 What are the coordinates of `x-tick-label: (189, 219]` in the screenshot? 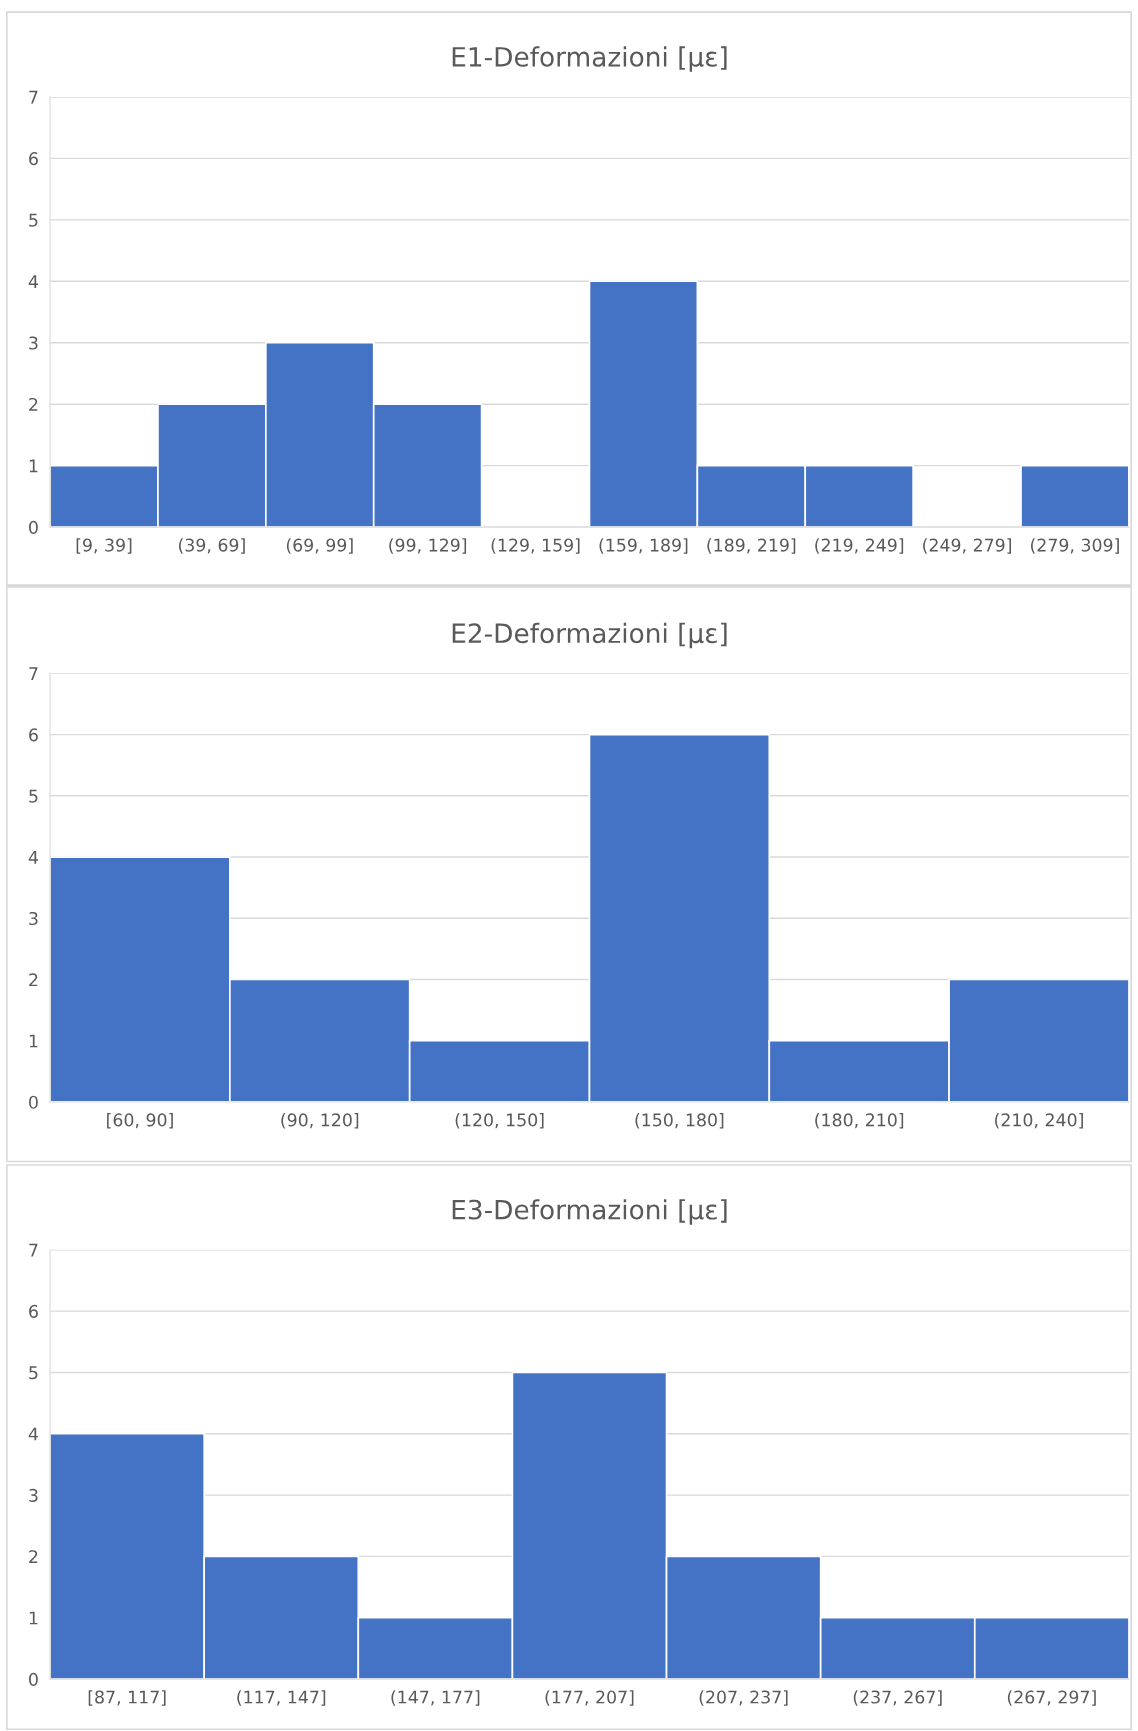 It's located at (751, 546).